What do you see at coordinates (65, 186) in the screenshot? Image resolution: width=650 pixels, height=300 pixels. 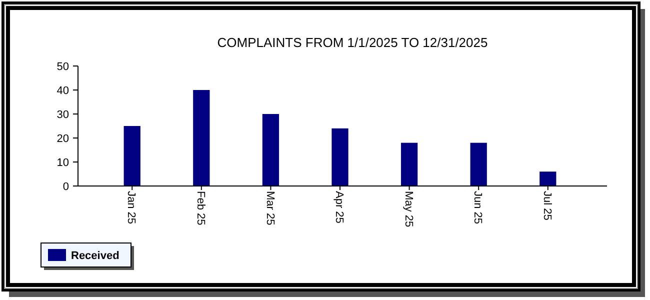 I see `y-tick-label: 0` at bounding box center [65, 186].